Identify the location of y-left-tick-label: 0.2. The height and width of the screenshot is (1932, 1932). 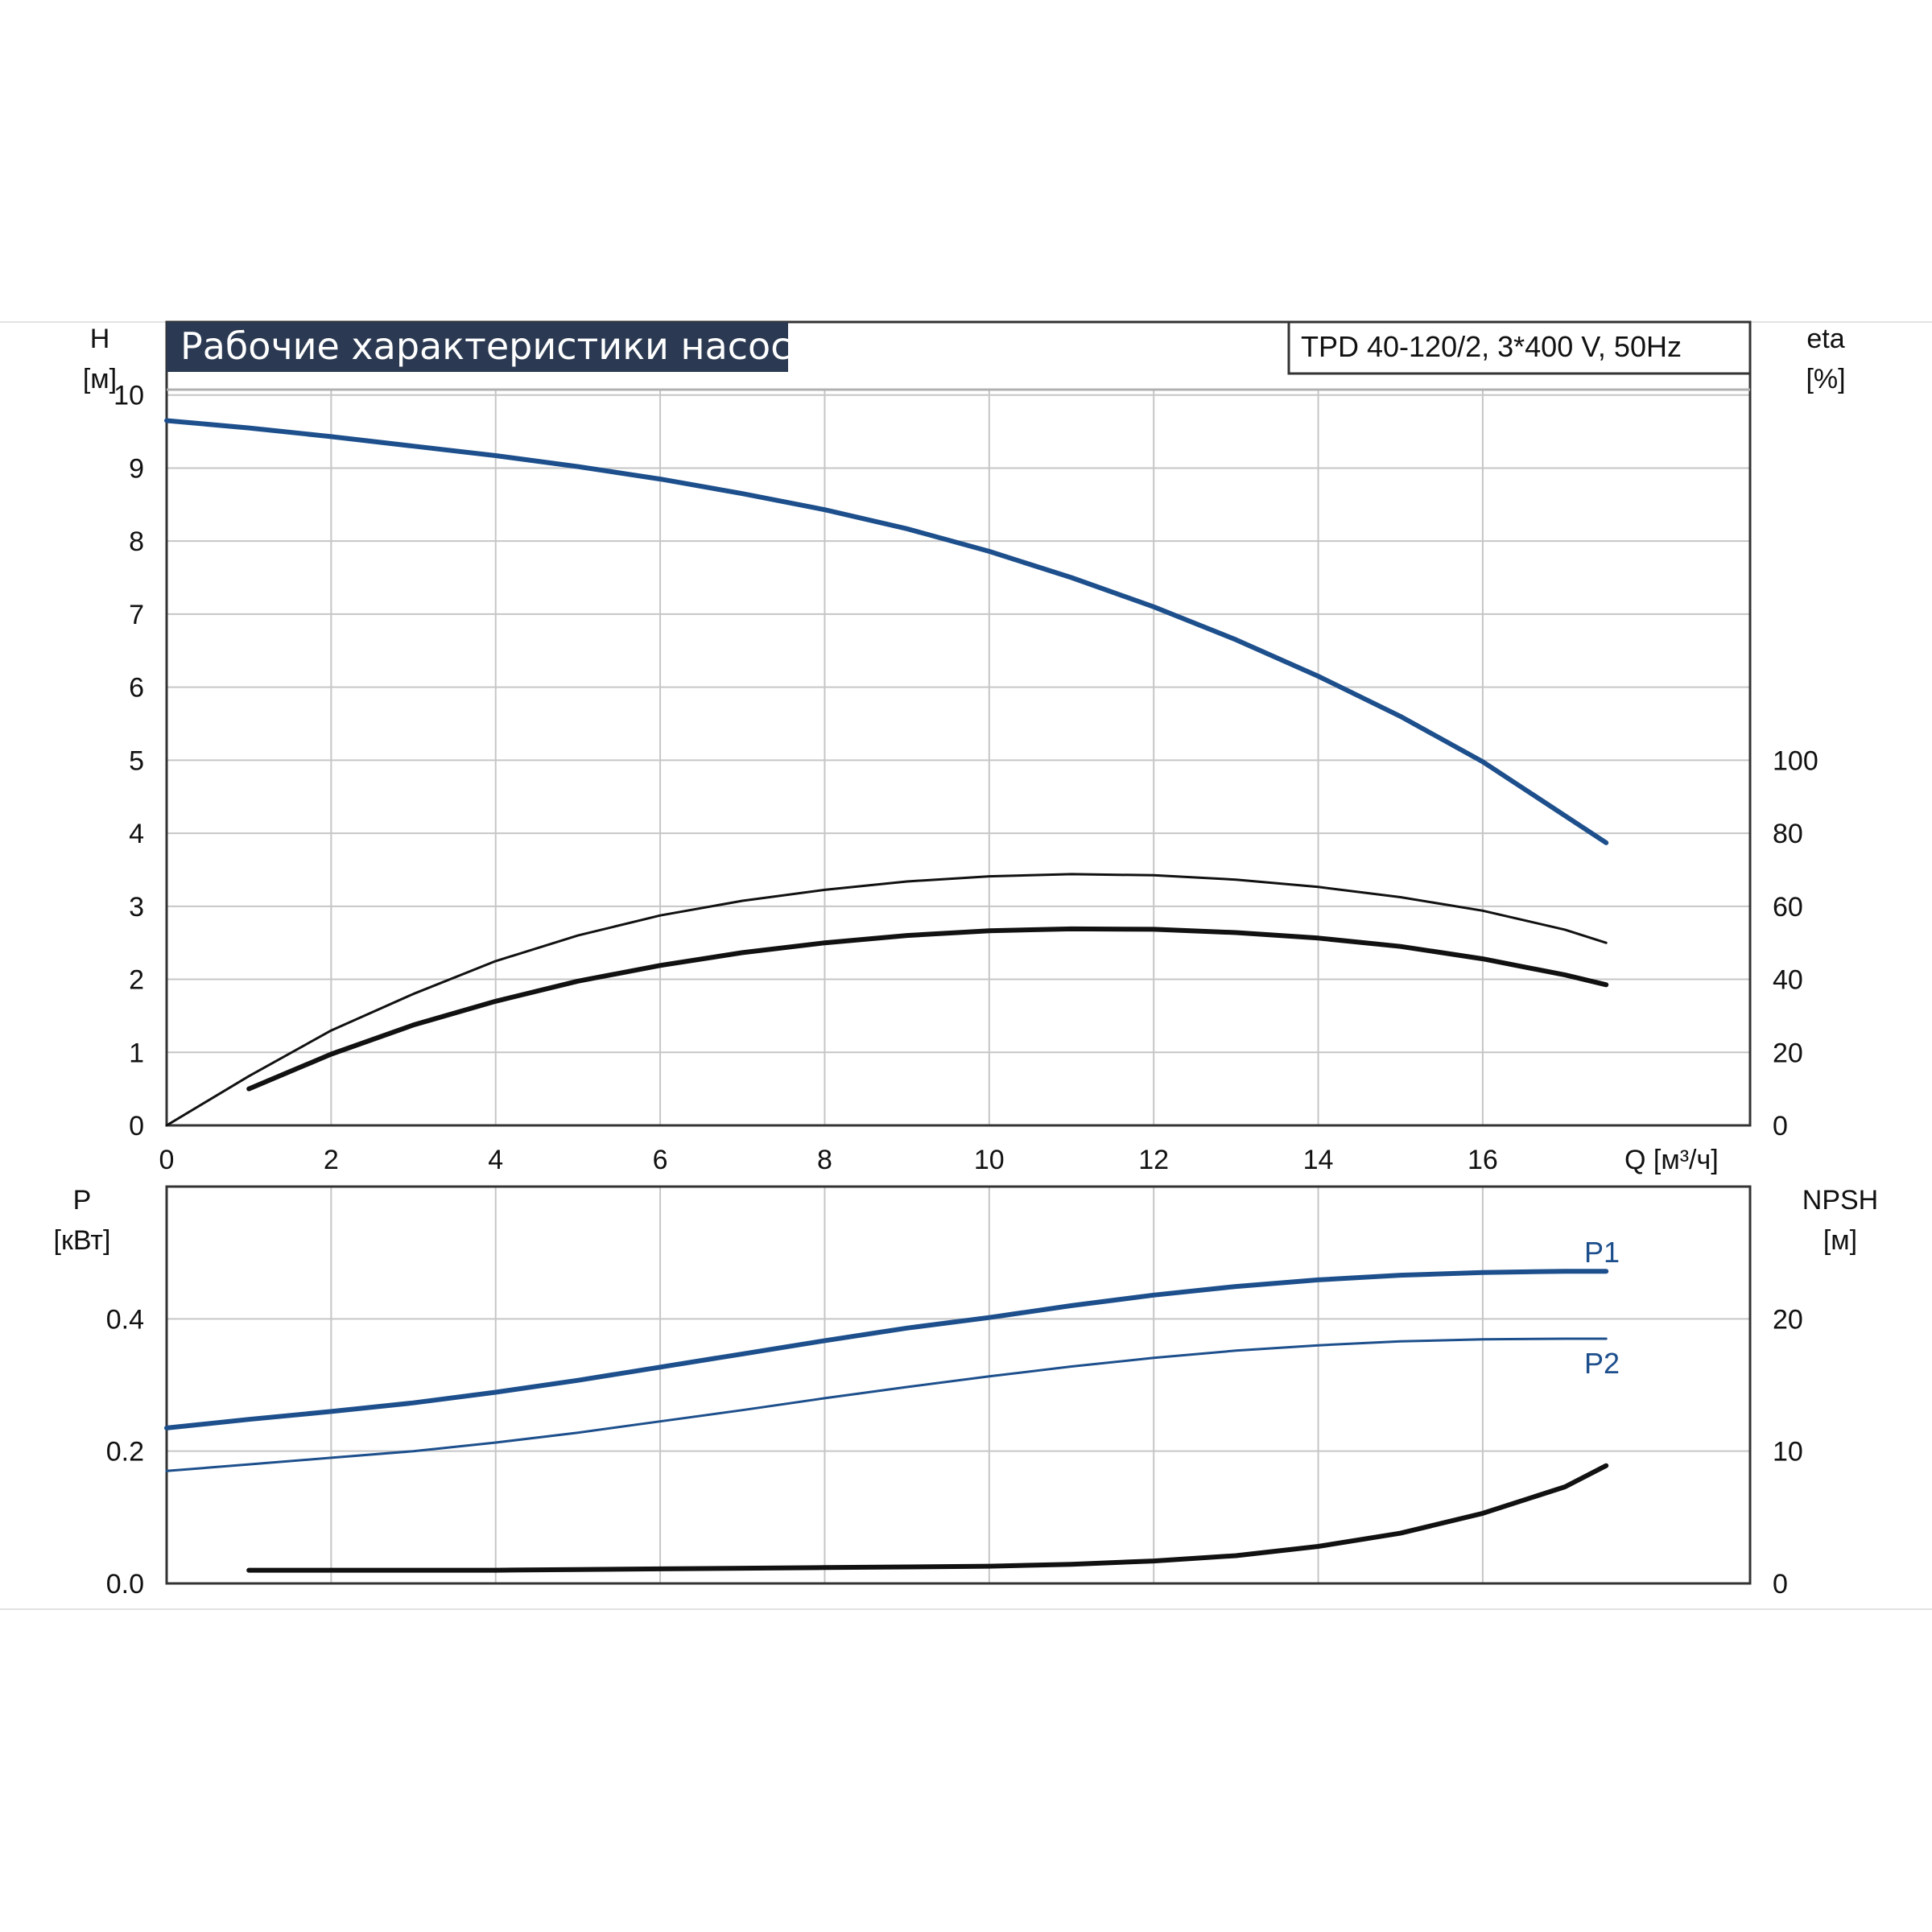
(125, 1452).